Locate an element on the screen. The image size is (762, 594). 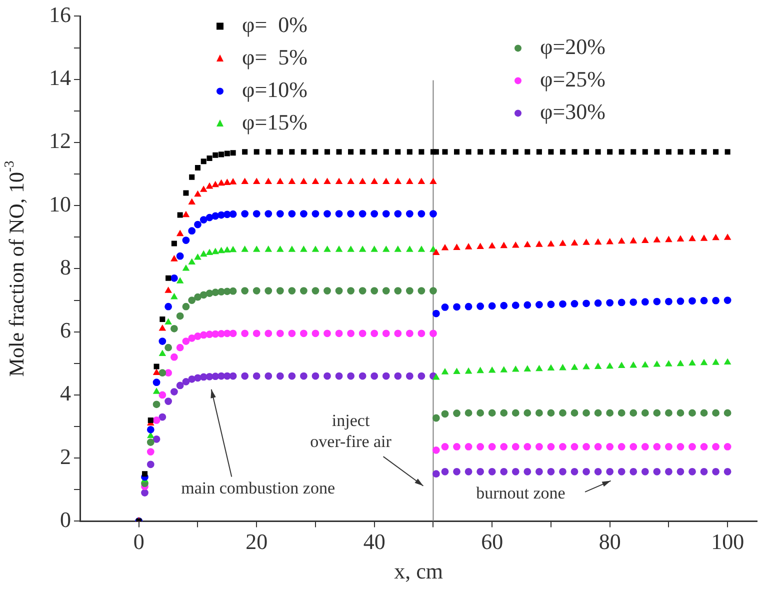
legend-label: φ=25% is located at coordinates (573, 79).